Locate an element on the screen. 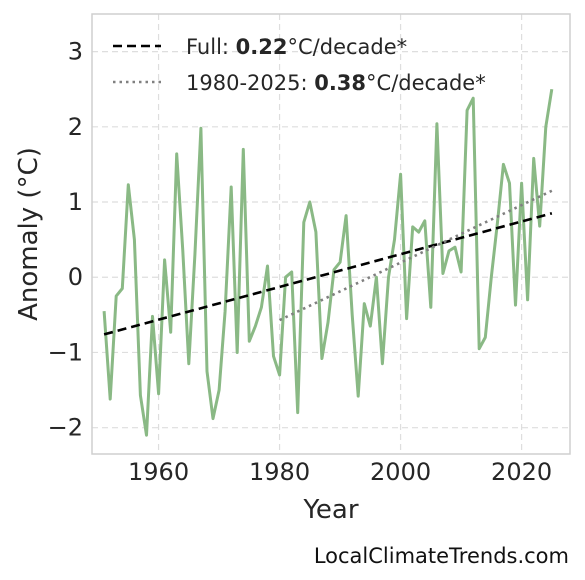  y-tick-label: 2 is located at coordinates (75, 127).